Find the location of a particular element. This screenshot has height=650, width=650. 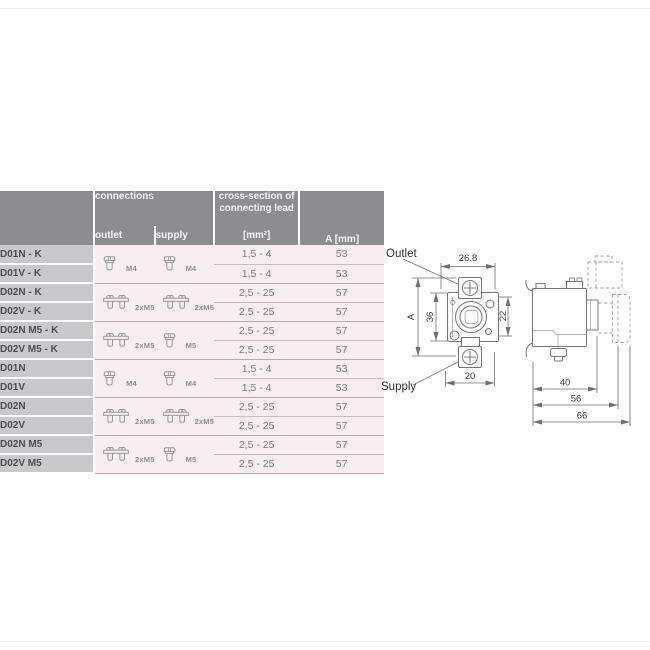

header-supply: supply is located at coordinates (184, 235).